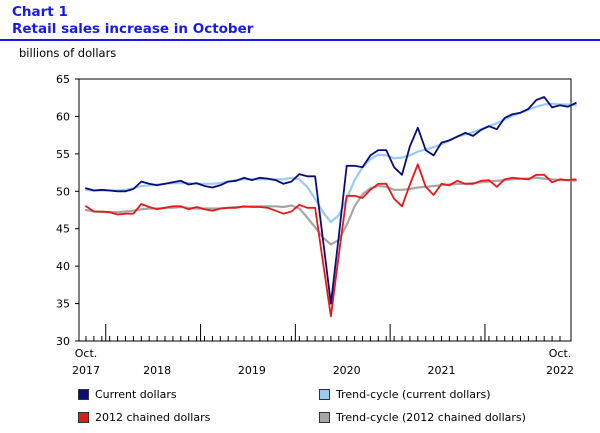  I want to click on x-tick-label-year: 2018, so click(157, 370).